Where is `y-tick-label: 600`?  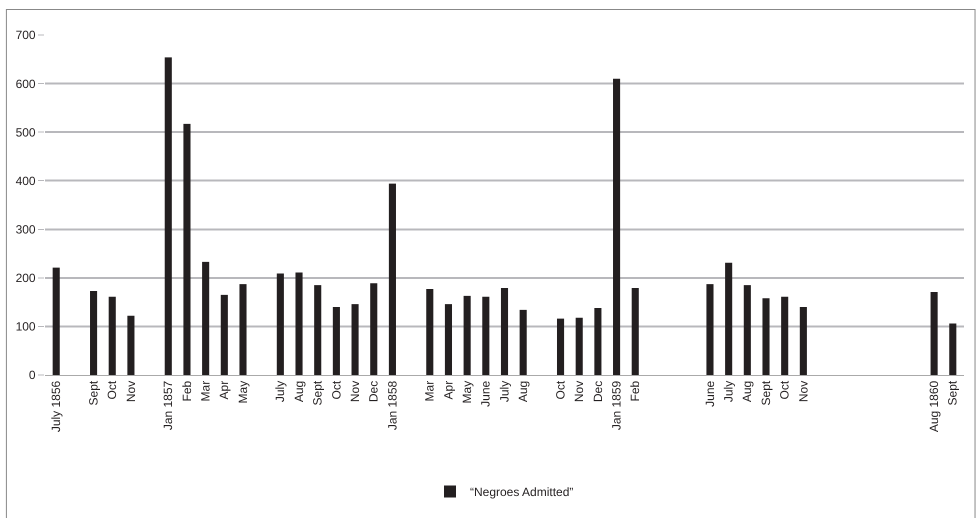 y-tick-label: 600 is located at coordinates (26, 83).